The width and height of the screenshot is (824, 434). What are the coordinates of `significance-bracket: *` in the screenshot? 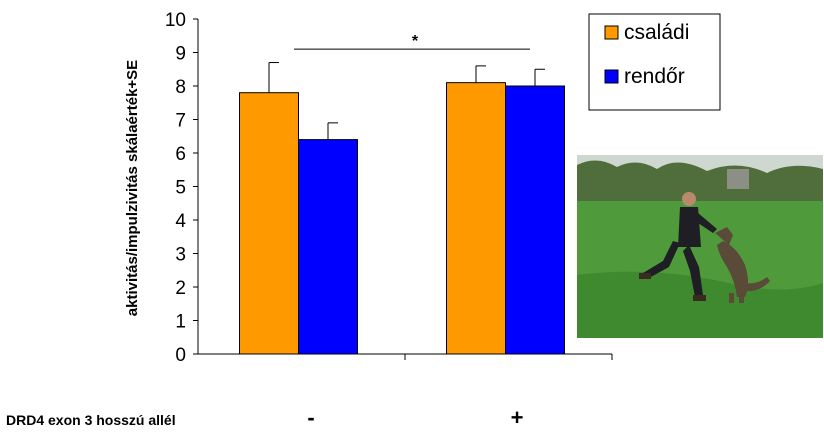 It's located at (412, 41).